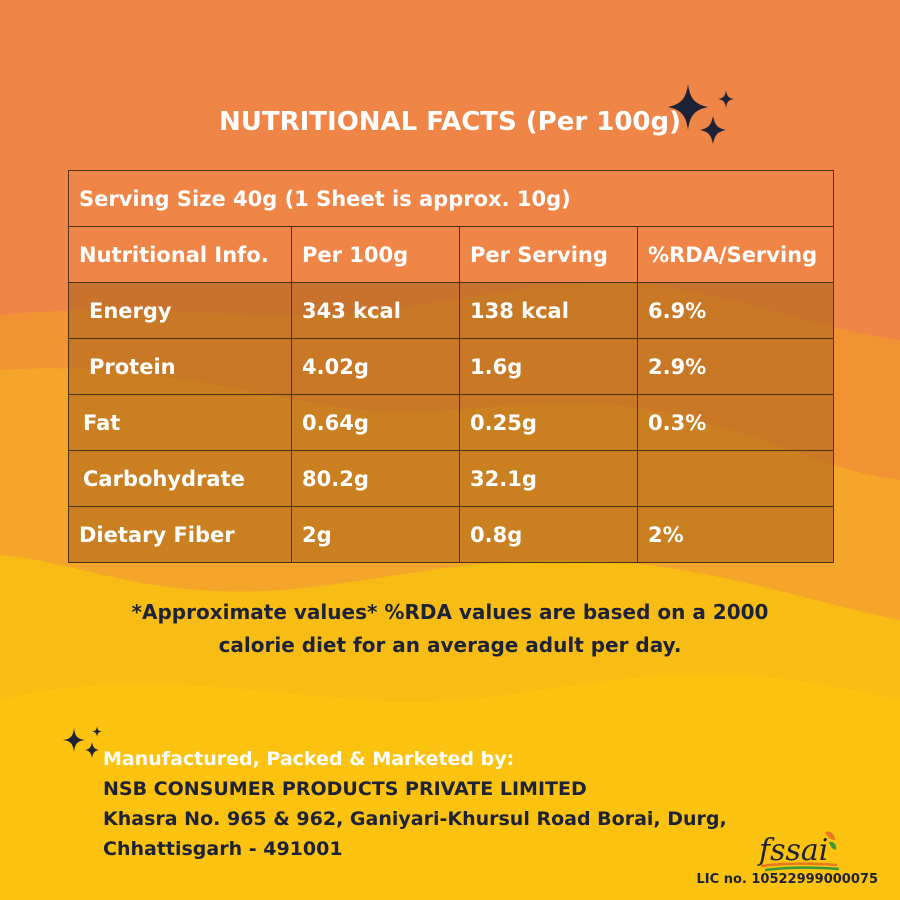 Image resolution: width=900 pixels, height=900 pixels. Describe the element at coordinates (375, 534) in the screenshot. I see `per-100g-value: 2g` at that location.